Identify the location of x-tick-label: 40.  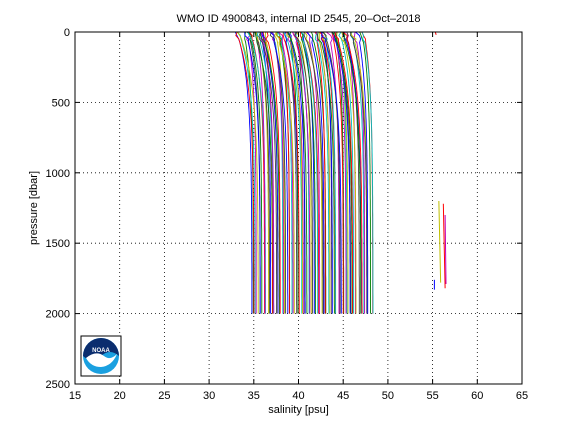
(298, 396).